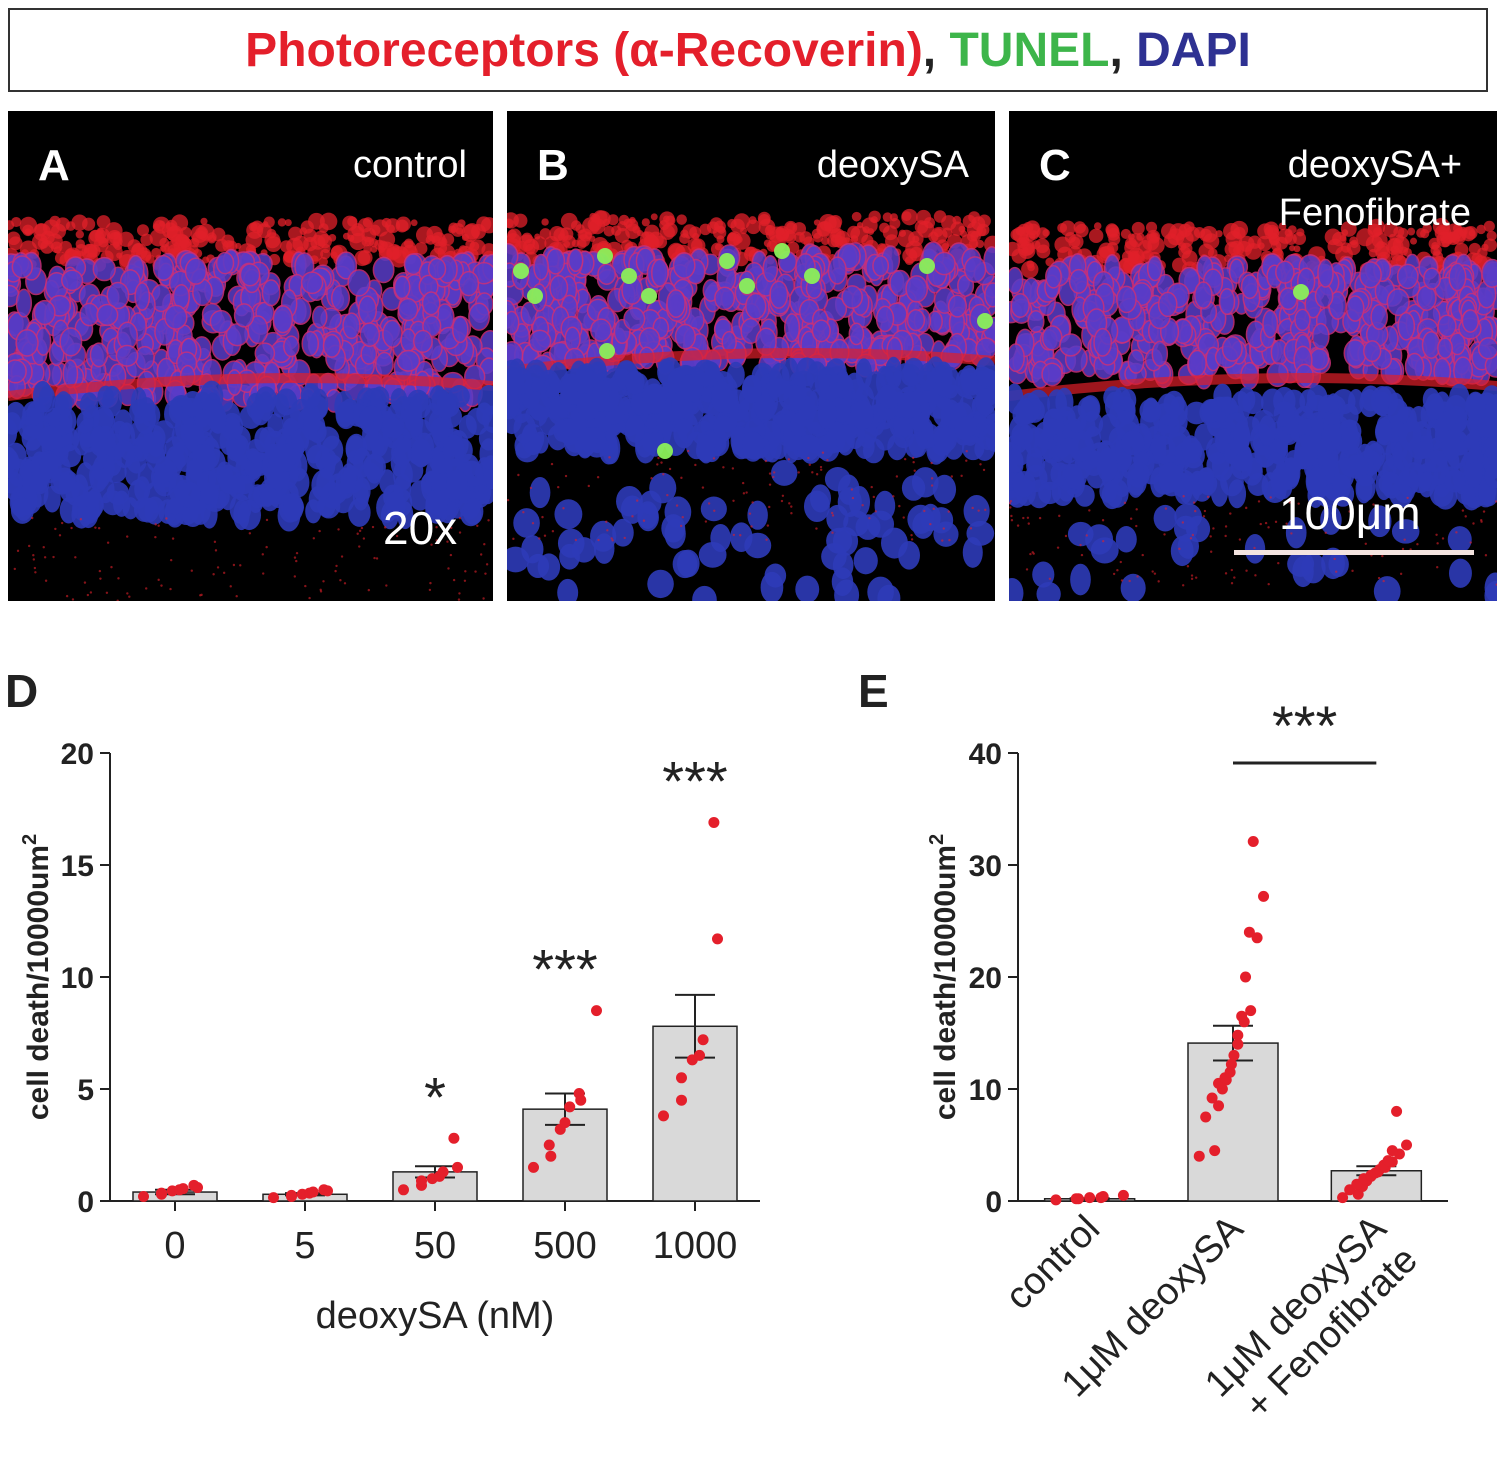 The image size is (1500, 1473). What do you see at coordinates (1193, 50) in the screenshot?
I see `legend-dapi: DAPI` at bounding box center [1193, 50].